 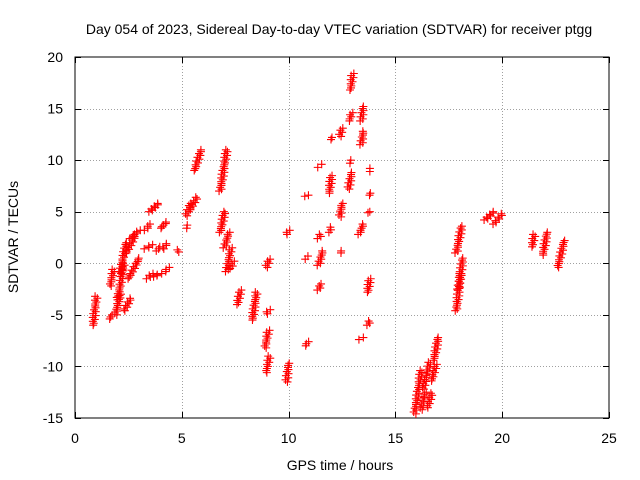 I want to click on x-tick-label: 20, so click(x=502, y=438).